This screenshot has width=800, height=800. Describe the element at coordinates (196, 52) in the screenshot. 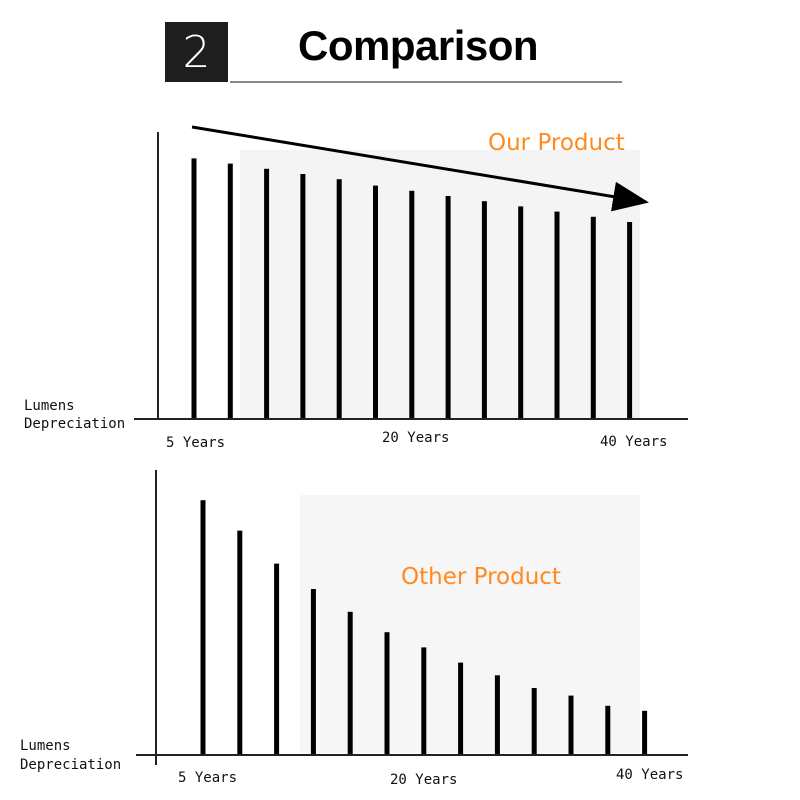

I see `section-number-badge: 2` at that location.